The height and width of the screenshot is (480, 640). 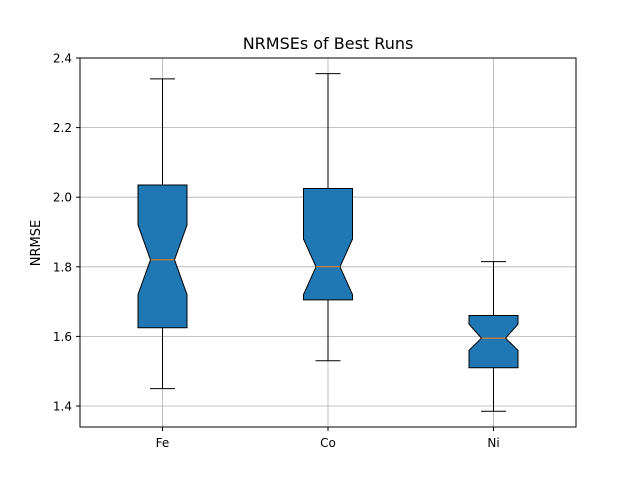 I want to click on x-tick-label: Fe, so click(x=163, y=443).